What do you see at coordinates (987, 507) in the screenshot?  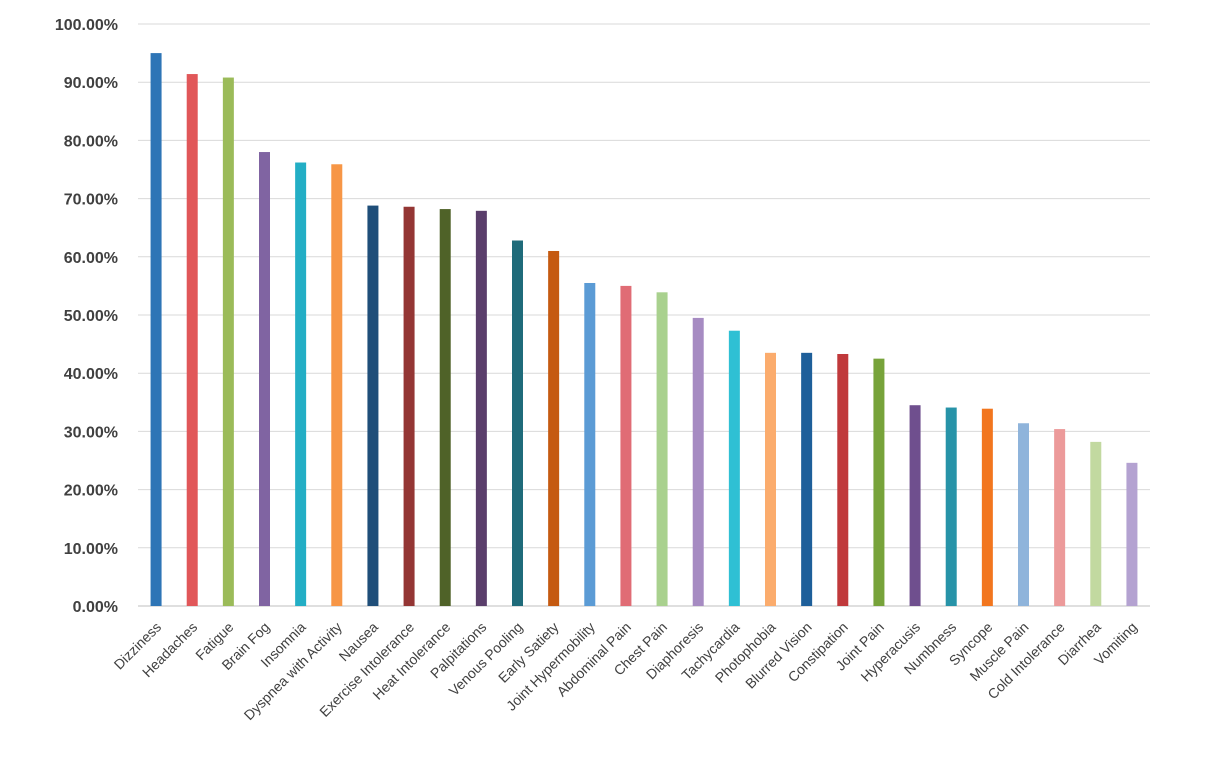 I see `bar-syncope` at bounding box center [987, 507].